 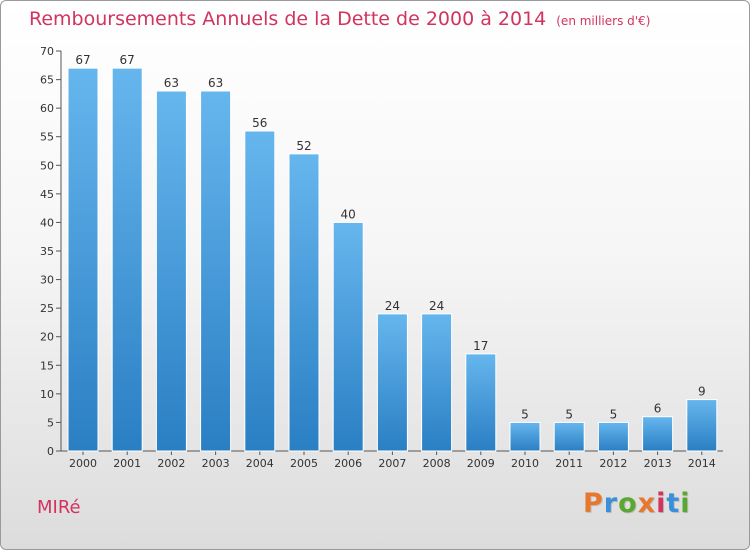 I want to click on x-tick-label: 2003, so click(x=216, y=463).